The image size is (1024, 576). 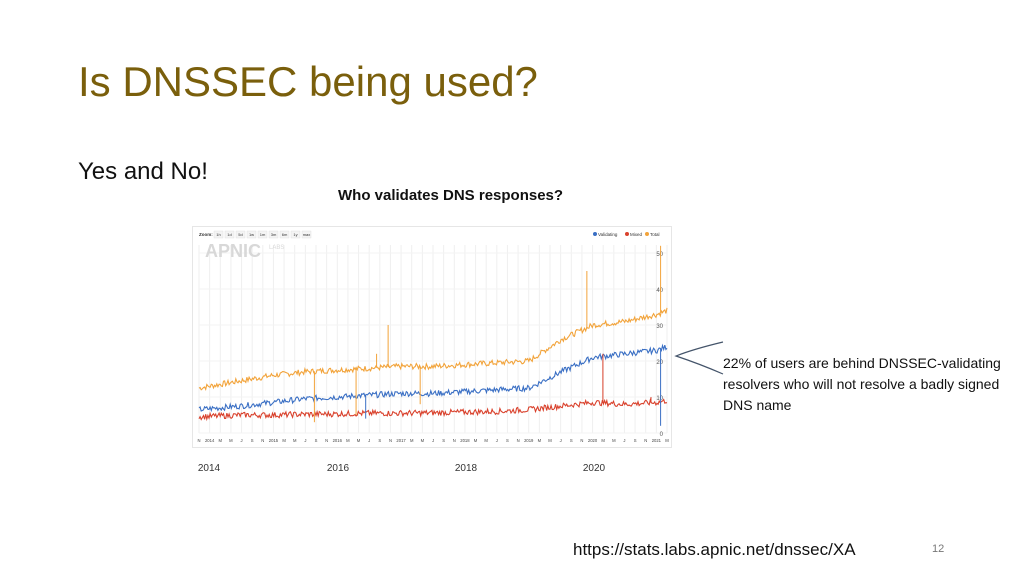 I want to click on series-line-mixed, so click(x=433, y=410).